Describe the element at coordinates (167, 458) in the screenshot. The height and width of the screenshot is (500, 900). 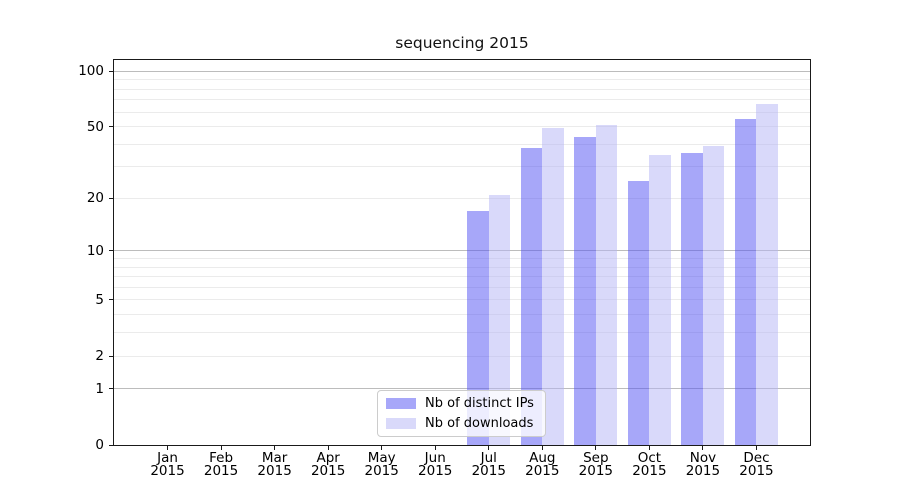
I see `x-tick-month: Jan` at that location.